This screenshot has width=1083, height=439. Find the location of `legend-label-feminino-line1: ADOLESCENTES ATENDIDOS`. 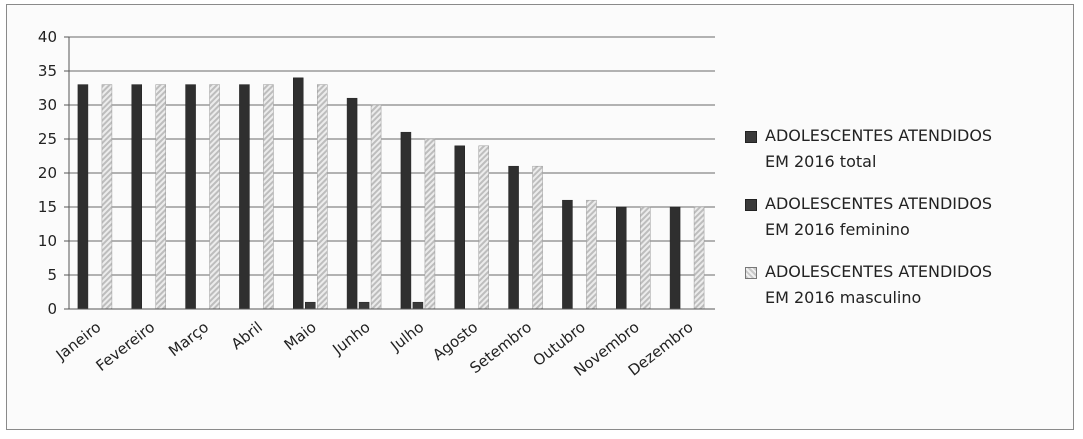

legend-label-feminino-line1: ADOLESCENTES ATENDIDOS is located at coordinates (879, 203).